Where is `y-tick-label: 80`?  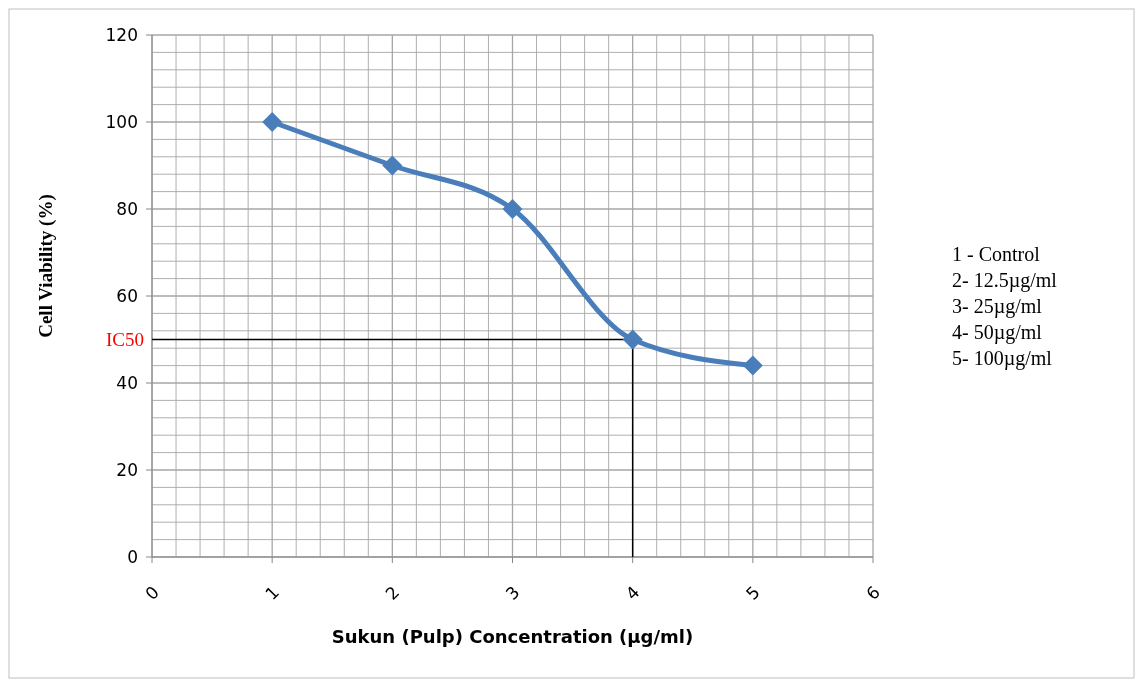 y-tick-label: 80 is located at coordinates (127, 208).